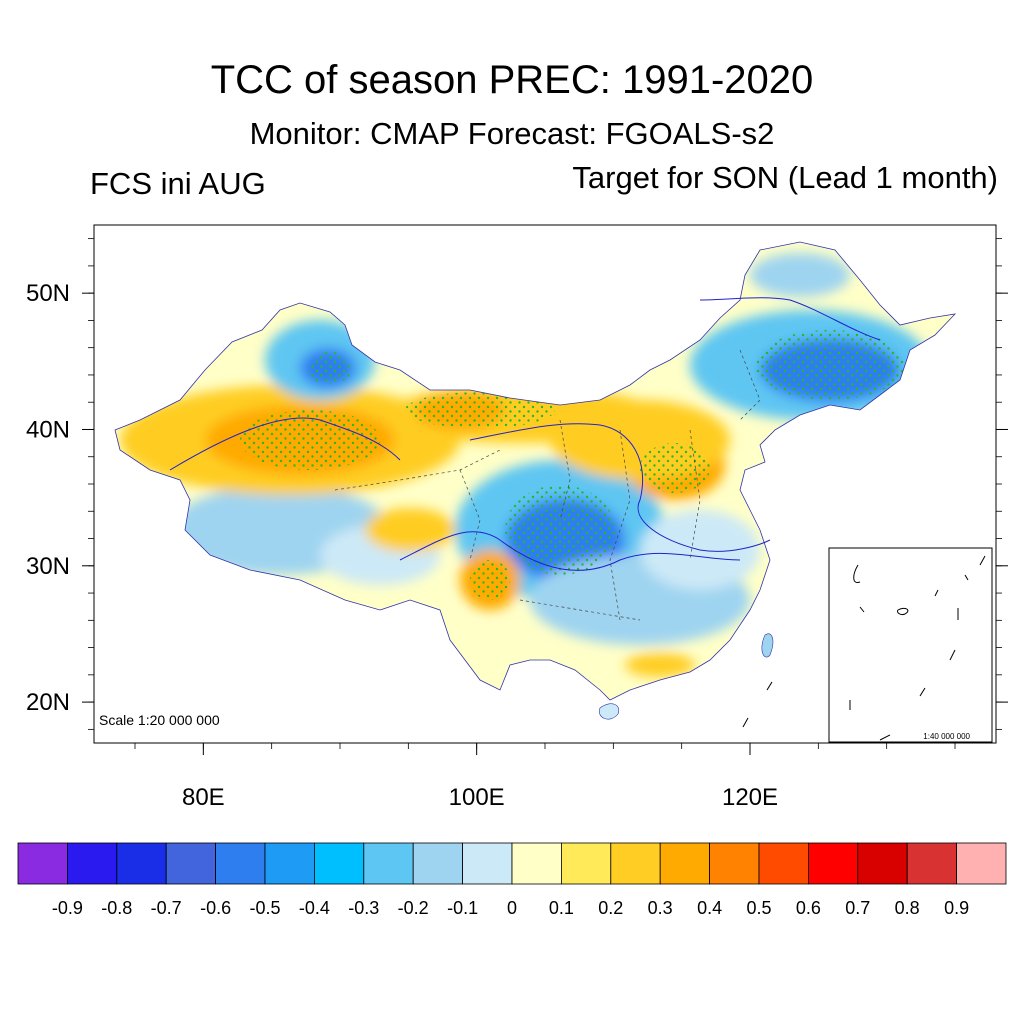  I want to click on y-tick-label: 40N, so click(48, 429).